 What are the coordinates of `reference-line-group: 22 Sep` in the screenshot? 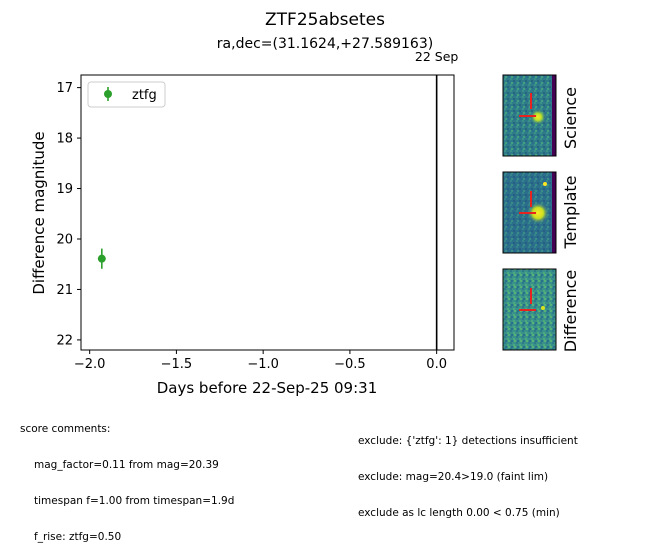 It's located at (437, 199).